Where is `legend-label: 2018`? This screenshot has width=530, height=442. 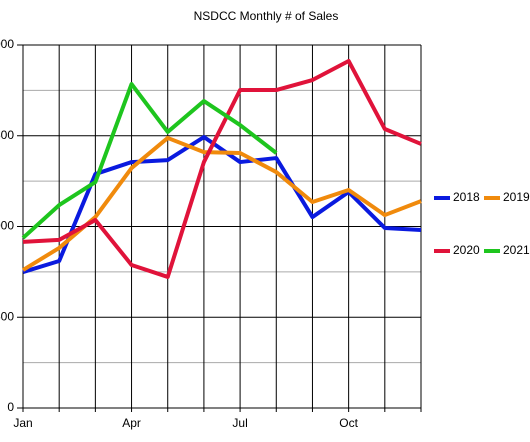
legend-label: 2018 is located at coordinates (466, 197).